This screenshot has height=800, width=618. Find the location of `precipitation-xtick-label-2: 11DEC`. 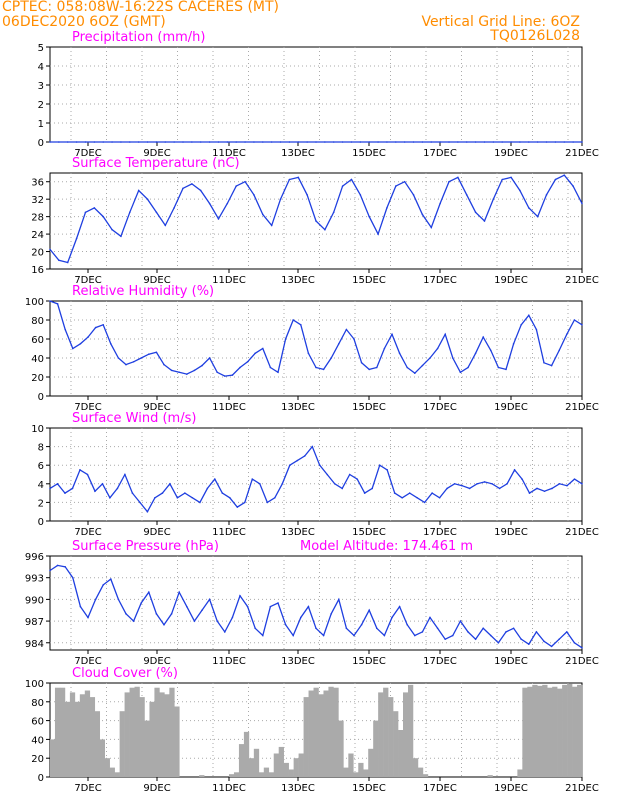

precipitation-xtick-label-2: 11DEC is located at coordinates (229, 153).